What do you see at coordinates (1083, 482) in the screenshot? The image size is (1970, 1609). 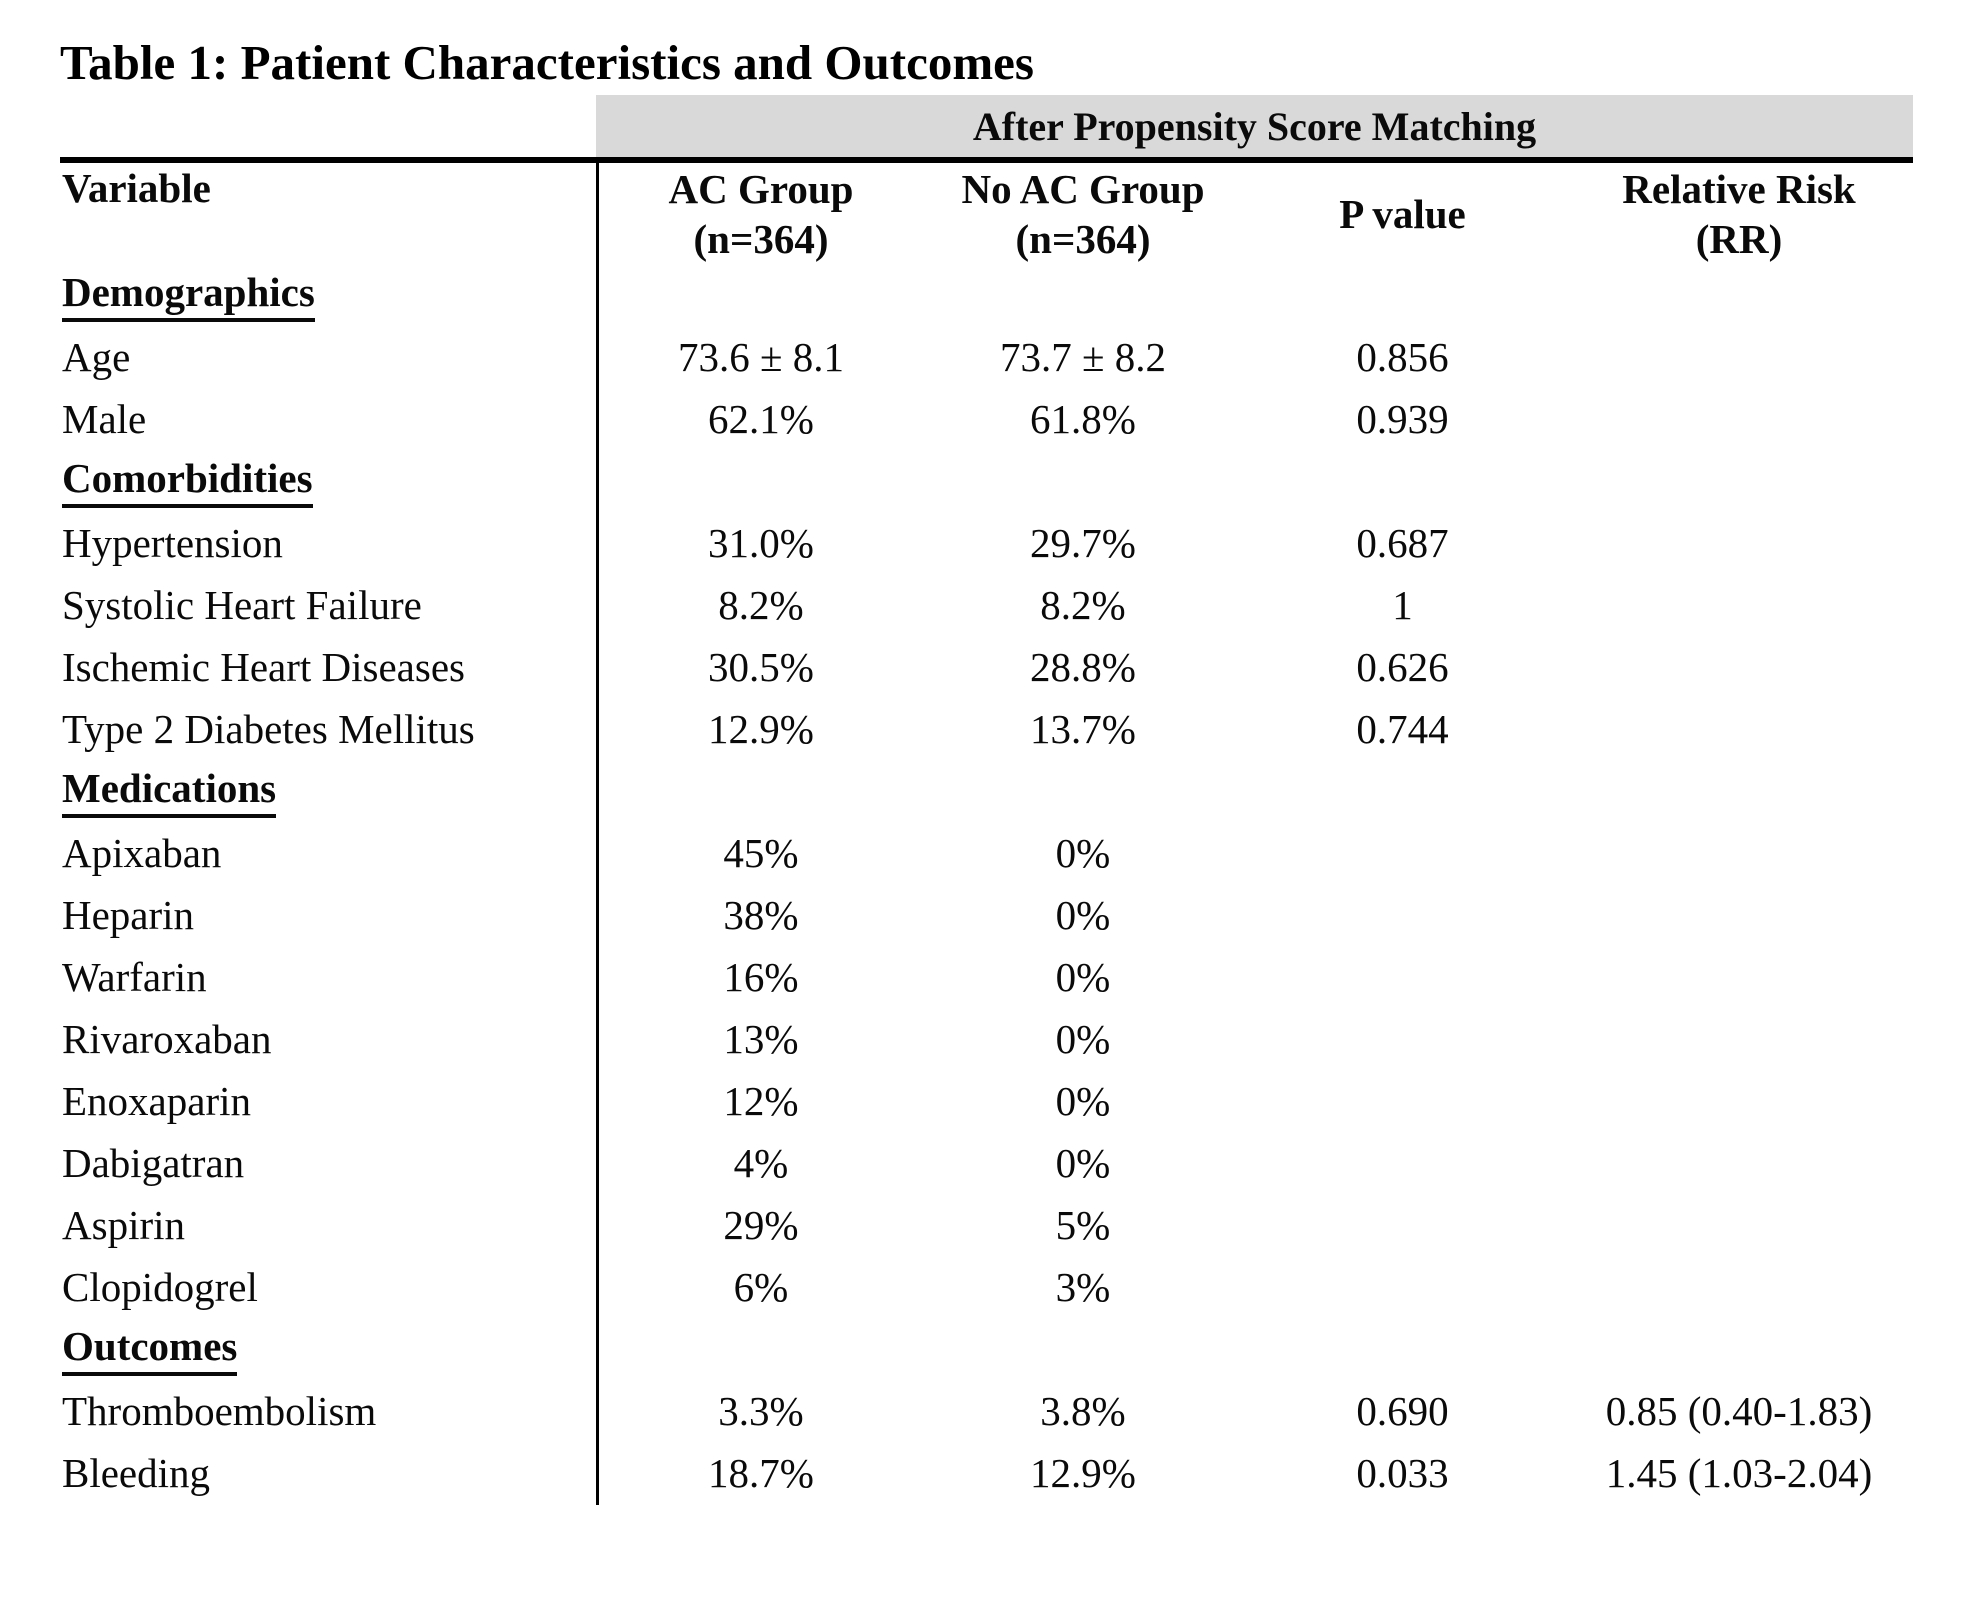 I see `section-comorbidities-noac-empty` at bounding box center [1083, 482].